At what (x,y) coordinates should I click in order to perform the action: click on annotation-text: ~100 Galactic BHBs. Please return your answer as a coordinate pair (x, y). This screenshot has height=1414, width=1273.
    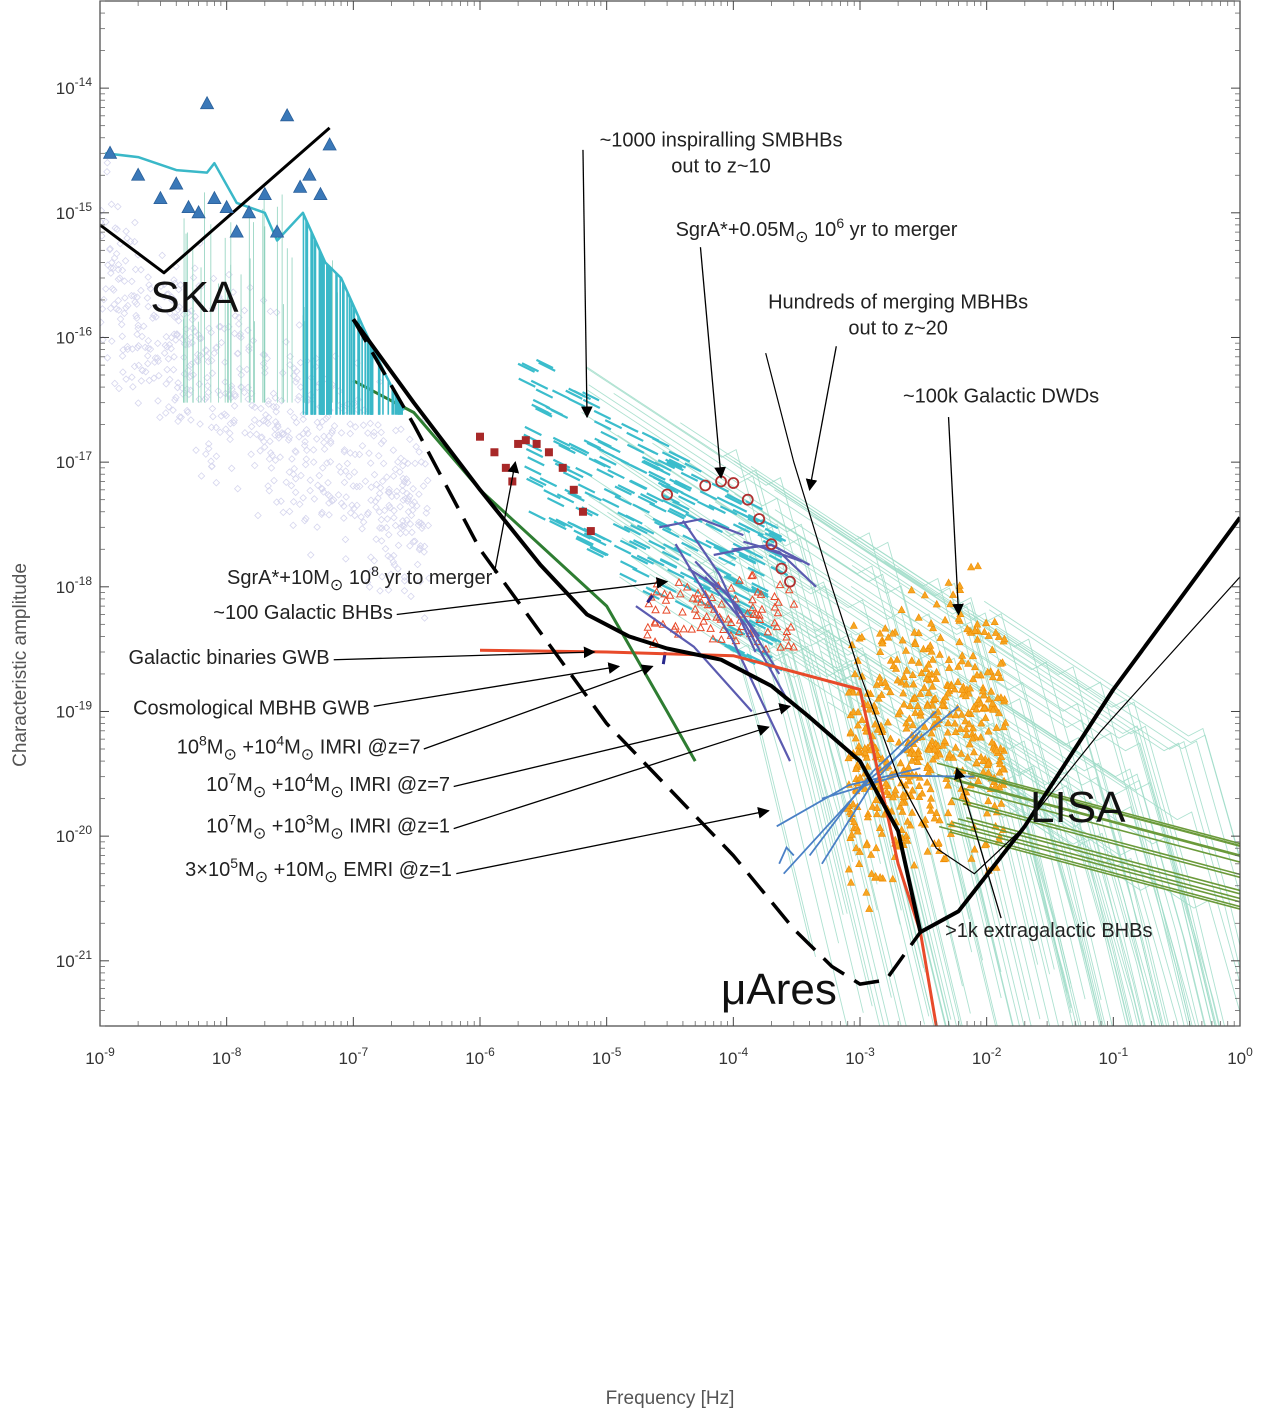
    Looking at the image, I should click on (303, 613).